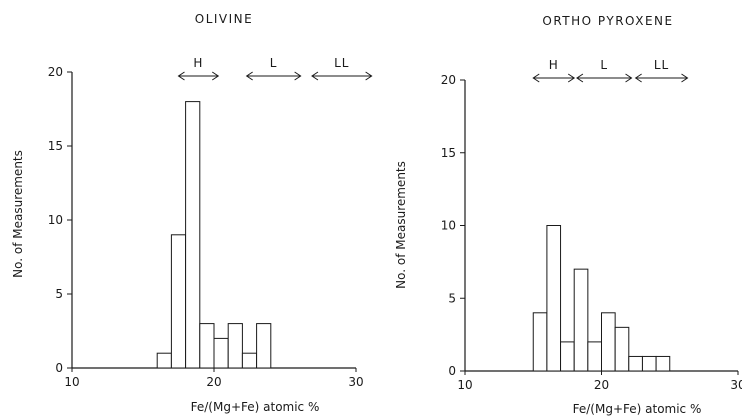 This screenshot has height=420, width=742. What do you see at coordinates (554, 65) in the screenshot?
I see `orthopyroxene-range-h-label: H` at bounding box center [554, 65].